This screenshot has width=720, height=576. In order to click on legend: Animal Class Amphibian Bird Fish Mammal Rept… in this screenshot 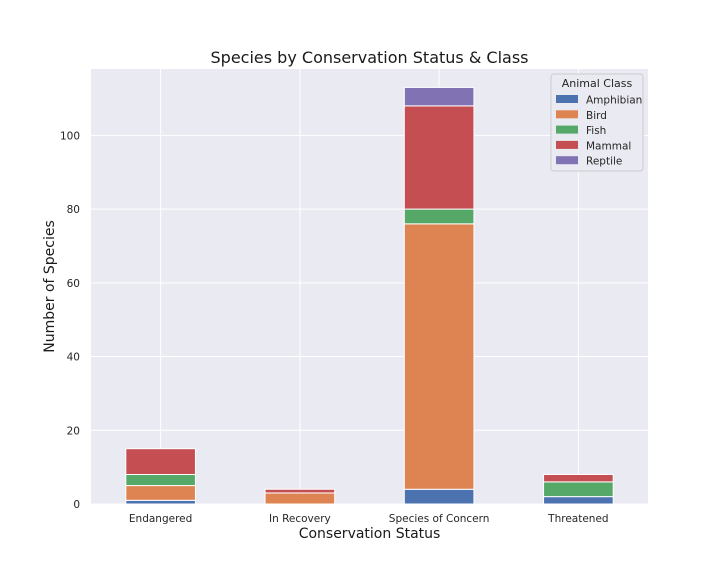, I will do `click(597, 122)`.